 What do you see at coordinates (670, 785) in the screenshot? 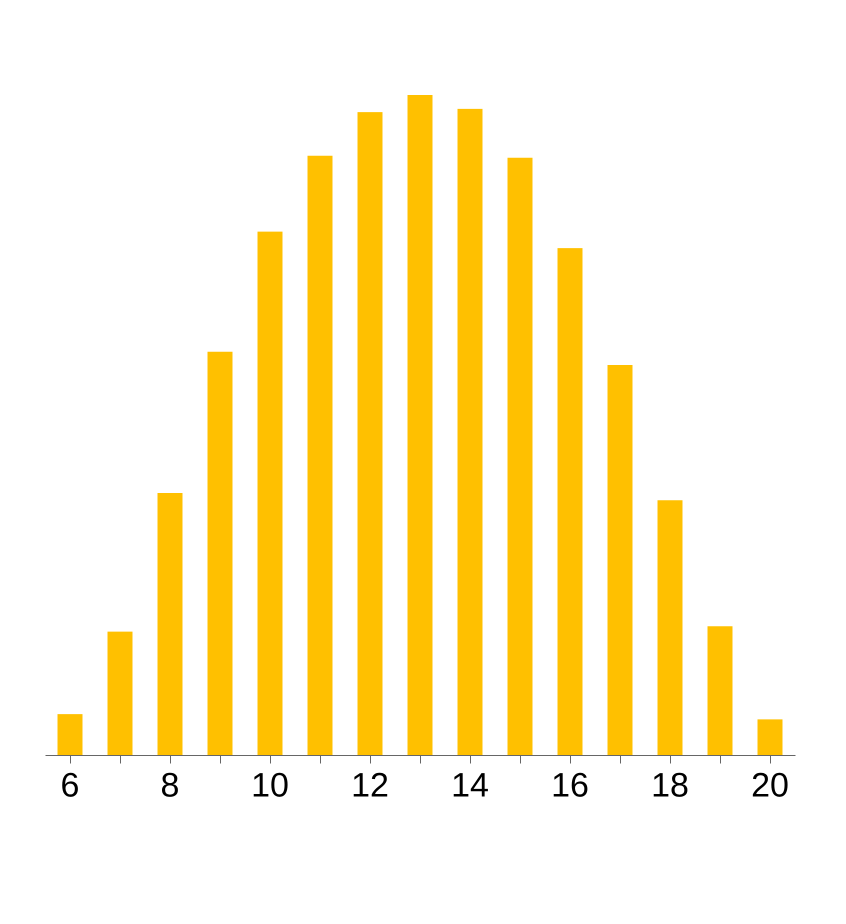
I see `x-tick-label: 18` at bounding box center [670, 785].